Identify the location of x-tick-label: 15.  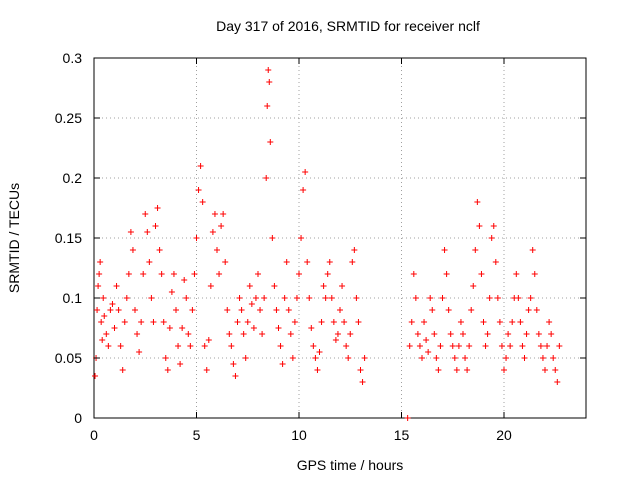
(402, 435).